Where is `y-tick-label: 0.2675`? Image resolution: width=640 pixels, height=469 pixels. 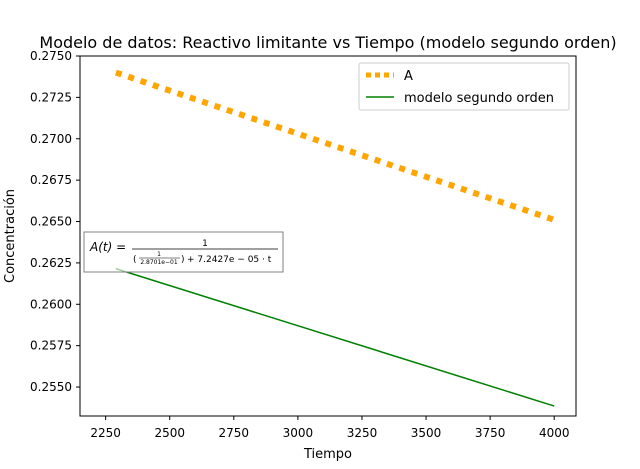 y-tick-label: 0.2675 is located at coordinates (51, 180).